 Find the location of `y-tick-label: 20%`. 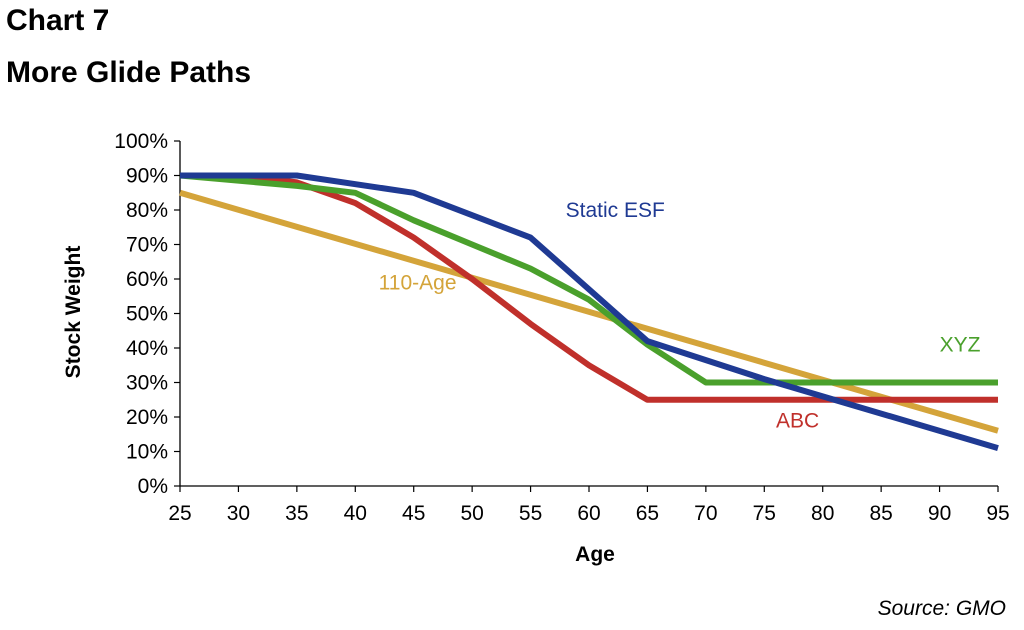

y-tick-label: 20% is located at coordinates (147, 417).